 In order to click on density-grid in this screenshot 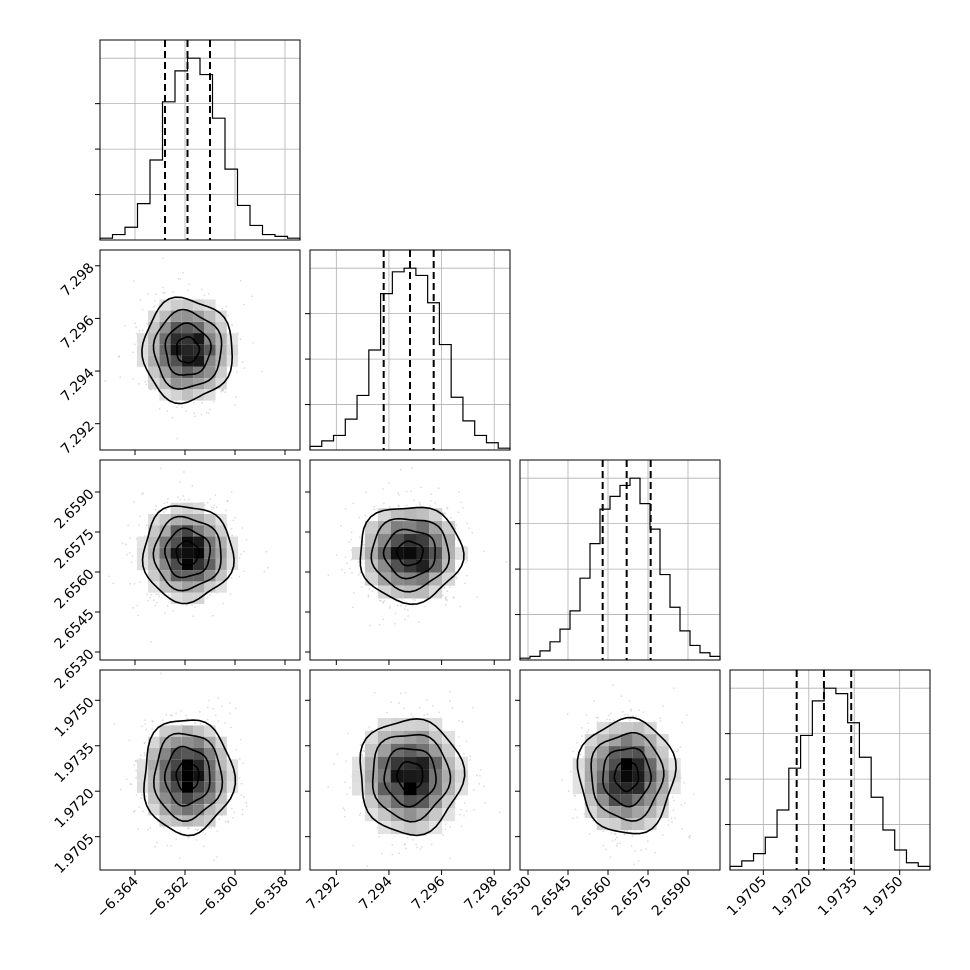, I will do `click(410, 553)`.